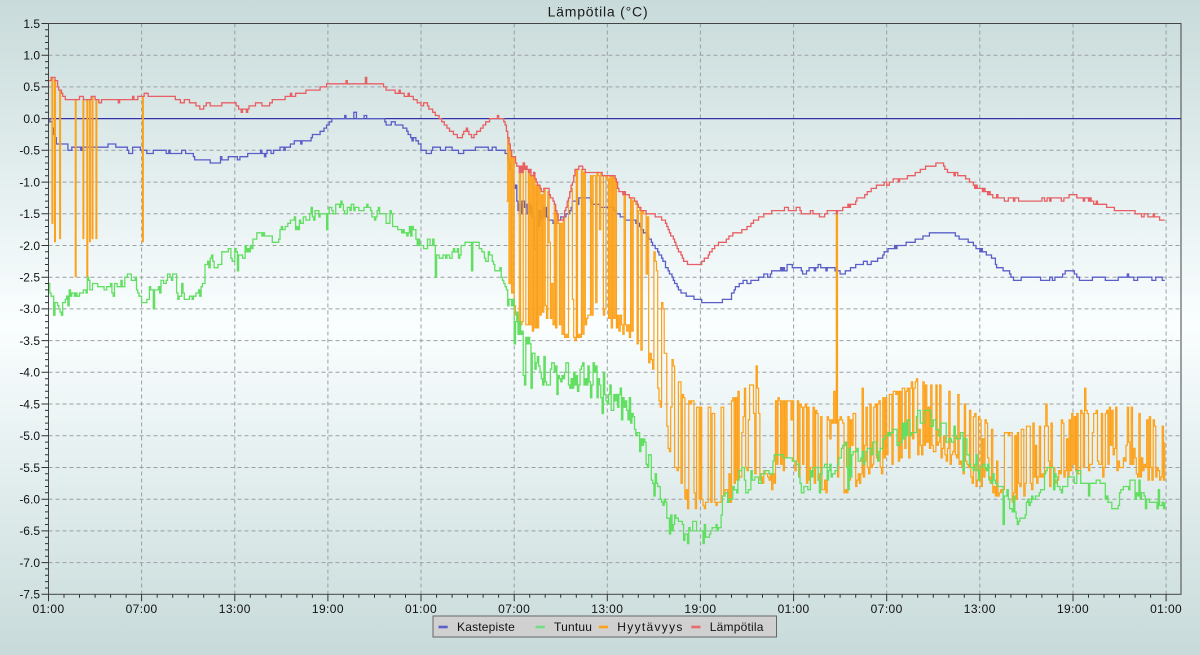  I want to click on svg-text: -5.0, so click(29, 436).